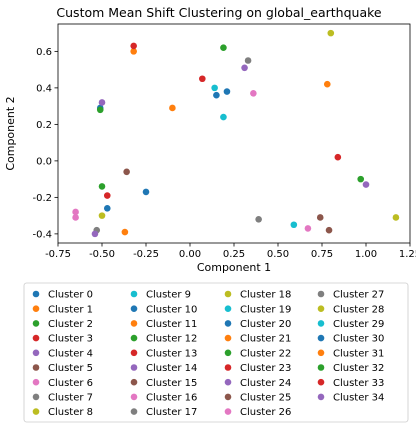 Image resolution: width=416 pixels, height=429 pixels. I want to click on y-tick-label: -0.2, so click(42, 198).